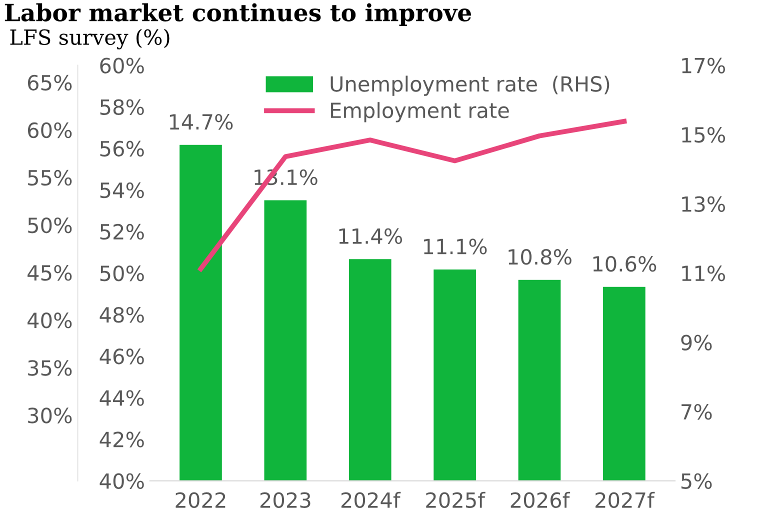  I want to click on y-tick-label: 56%, so click(122, 148).